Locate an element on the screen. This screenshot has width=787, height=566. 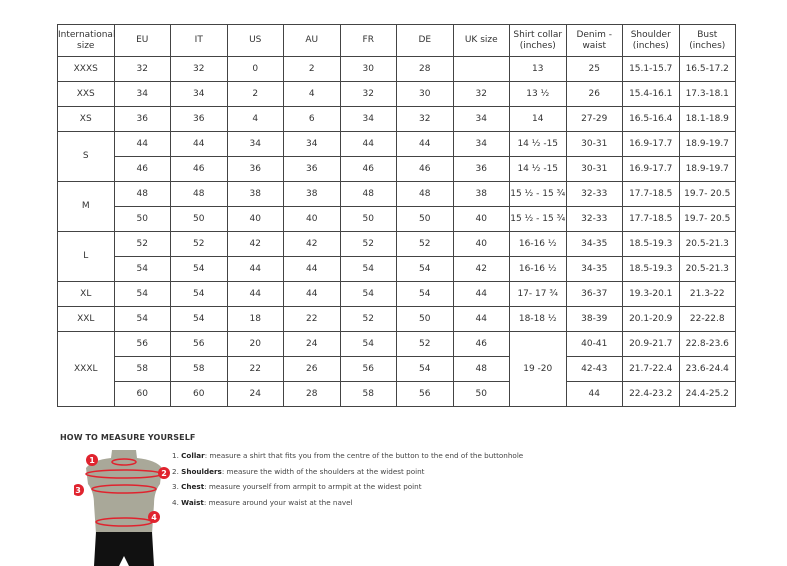
table-cell: 42-43 is located at coordinates (594, 369).